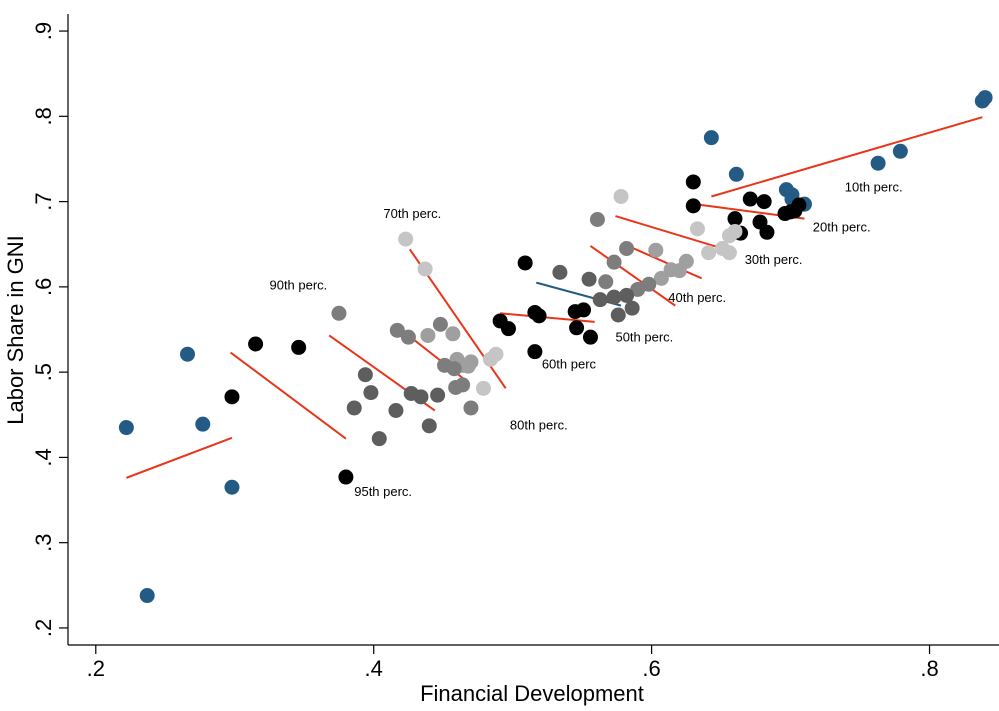 Image resolution: width=999 pixels, height=711 pixels. What do you see at coordinates (43, 287) in the screenshot?
I see `y-tick-label: .6` at bounding box center [43, 287].